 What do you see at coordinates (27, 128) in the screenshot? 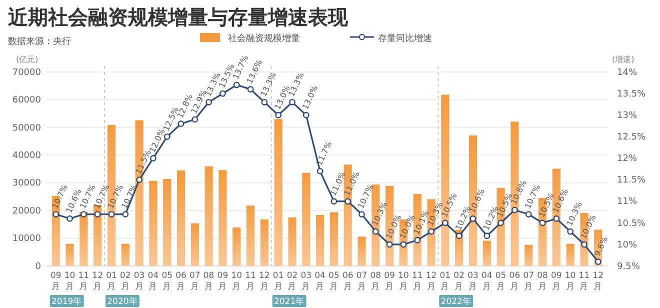
I see `y-tick-label: 50000` at bounding box center [27, 128].